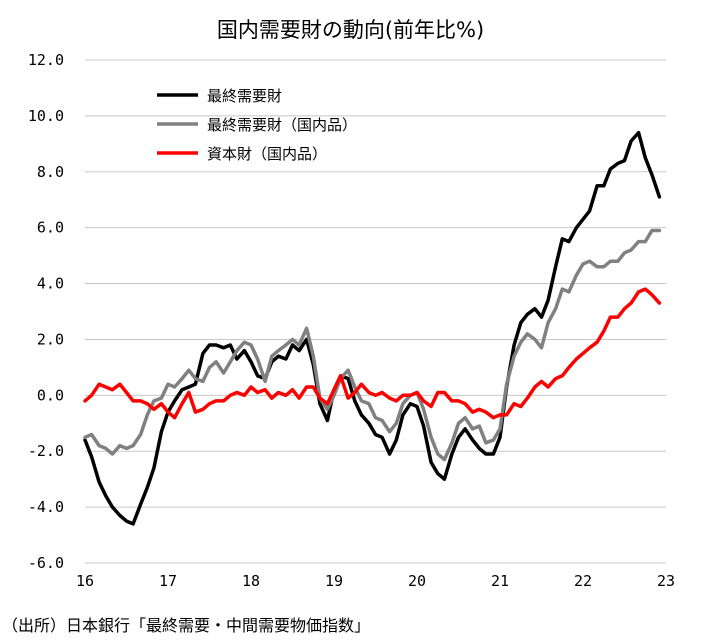  What do you see at coordinates (50, 284) in the screenshot?
I see `y-tick-label: 4.0` at bounding box center [50, 284].